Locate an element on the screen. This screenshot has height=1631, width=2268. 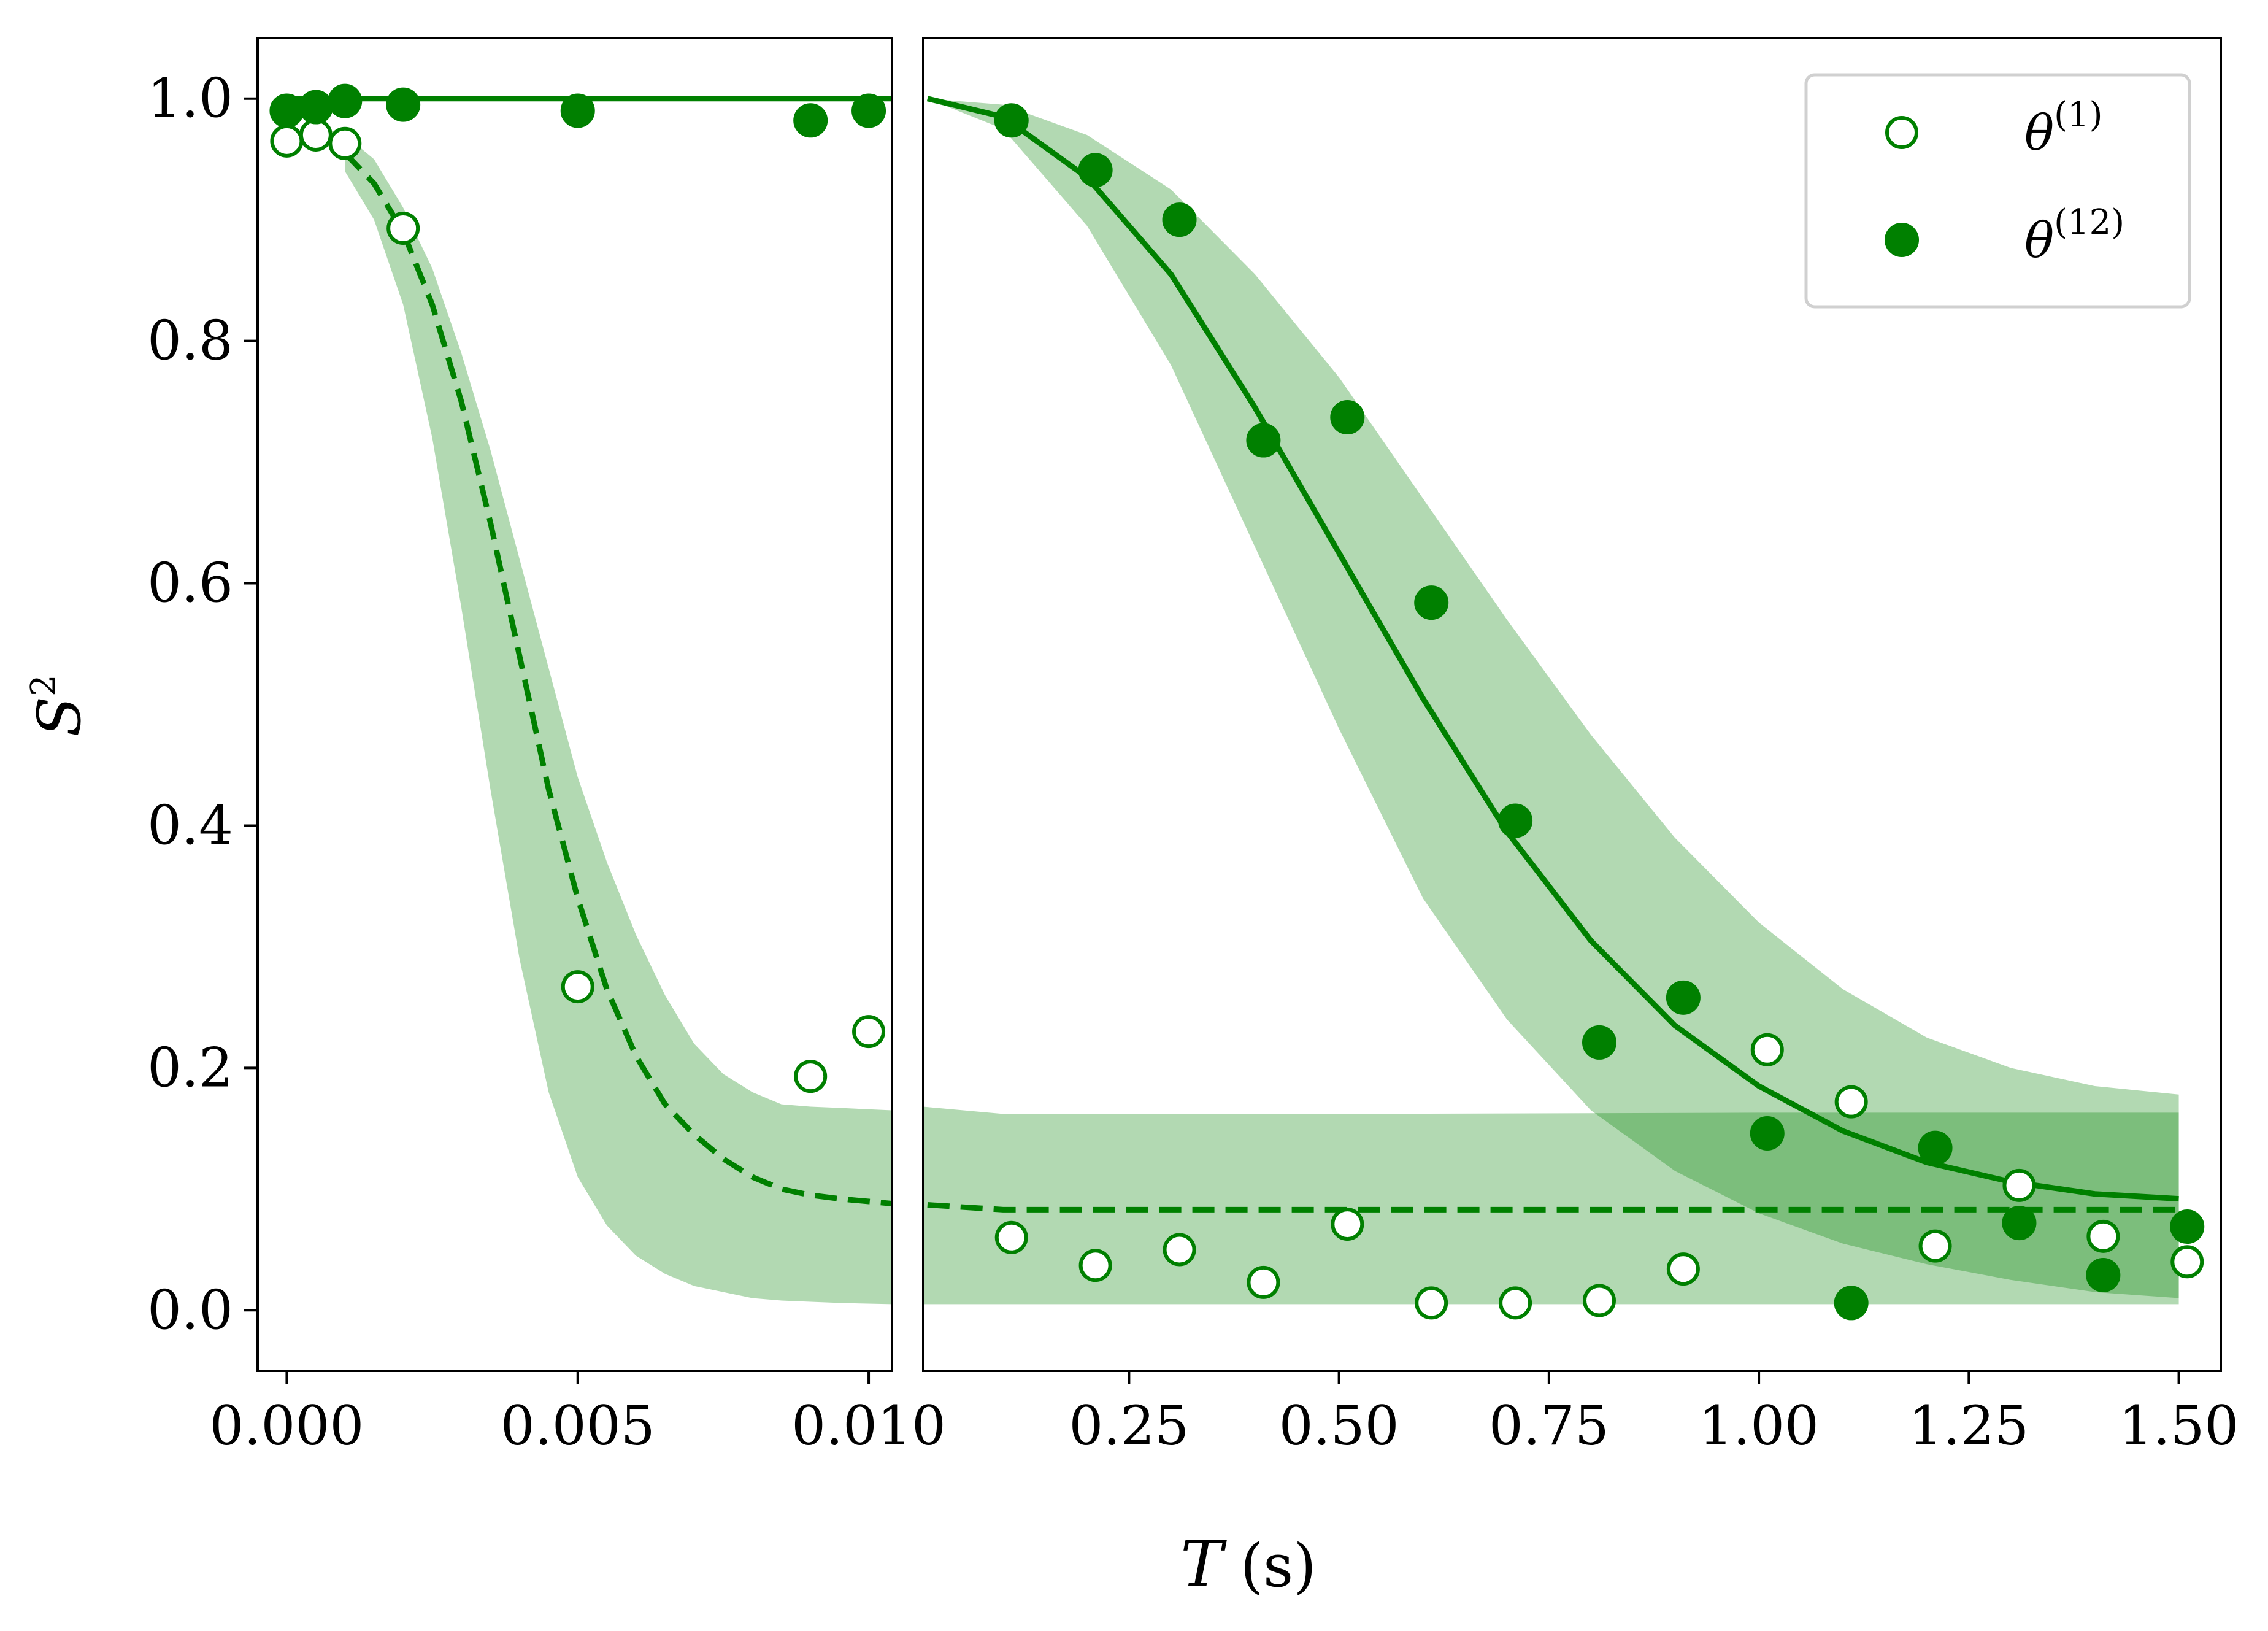
right-x-tick-label: 0.25 is located at coordinates (1129, 1425).